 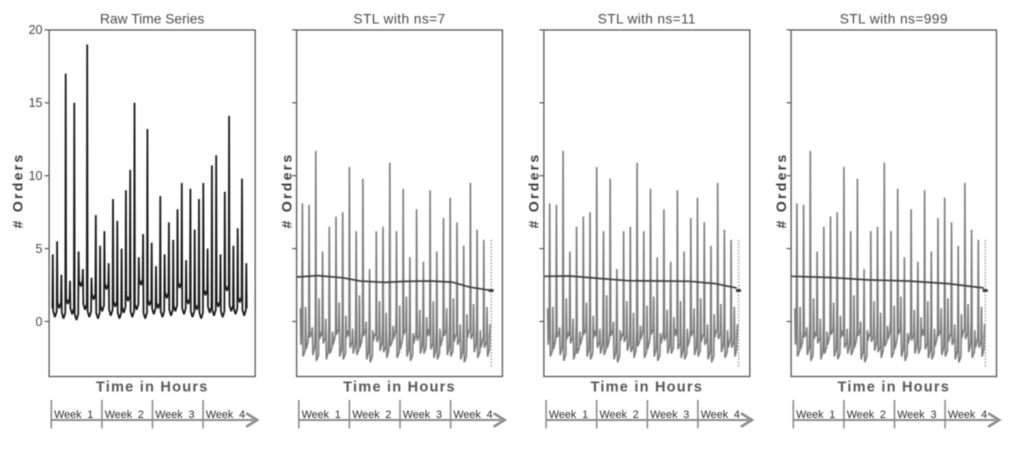 I want to click on svg-text: STL with ns=7, so click(x=399, y=19).